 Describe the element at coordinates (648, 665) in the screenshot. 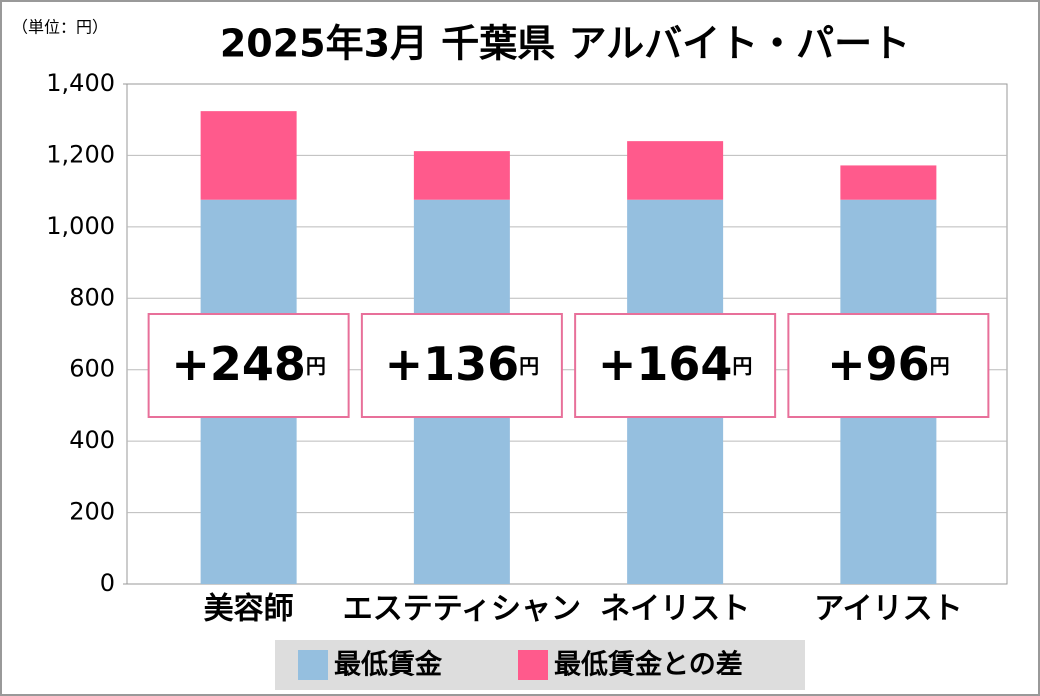

I see `legend-label: 最低賃金との差` at that location.